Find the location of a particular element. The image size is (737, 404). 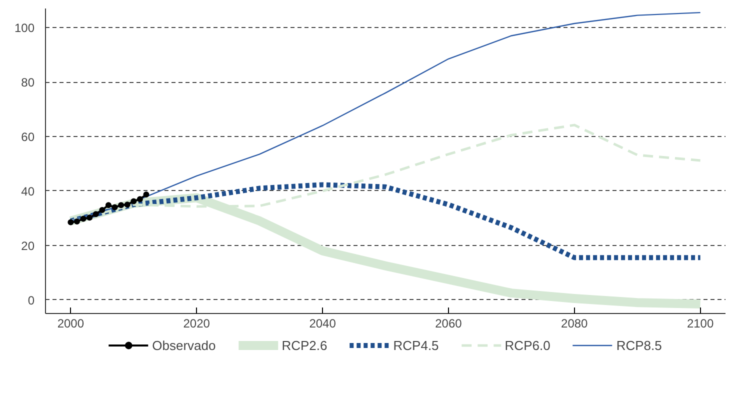

legend-label: RCP2.6 is located at coordinates (305, 345).